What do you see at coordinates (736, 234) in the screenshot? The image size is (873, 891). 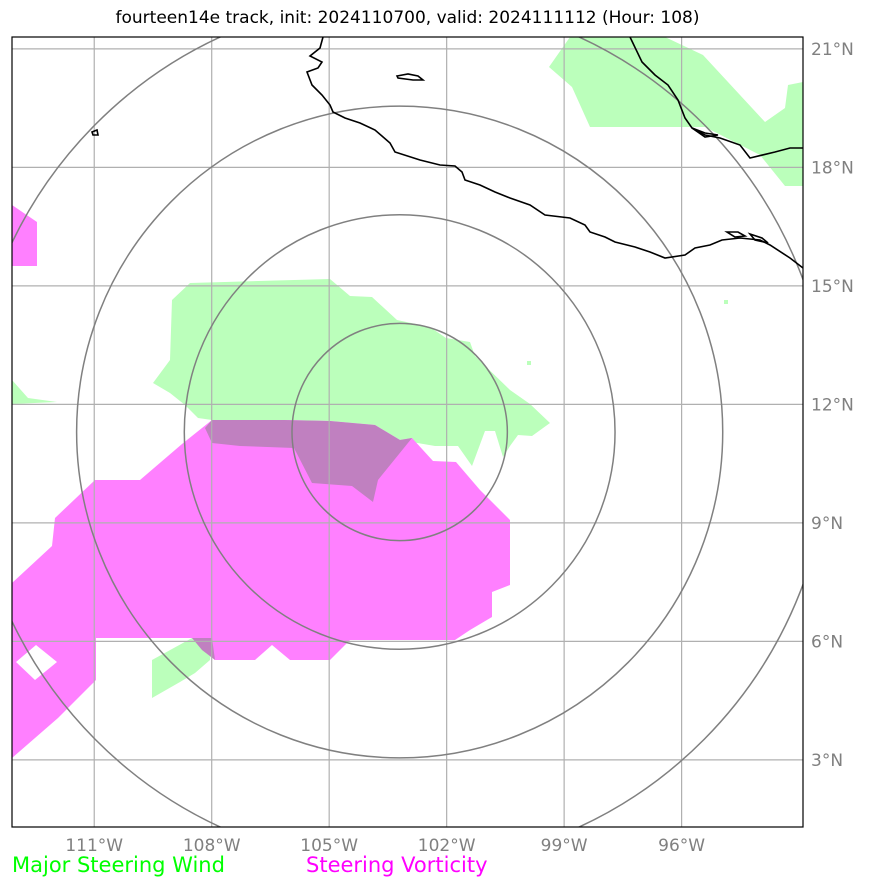 I see `coast-island-east` at bounding box center [736, 234].